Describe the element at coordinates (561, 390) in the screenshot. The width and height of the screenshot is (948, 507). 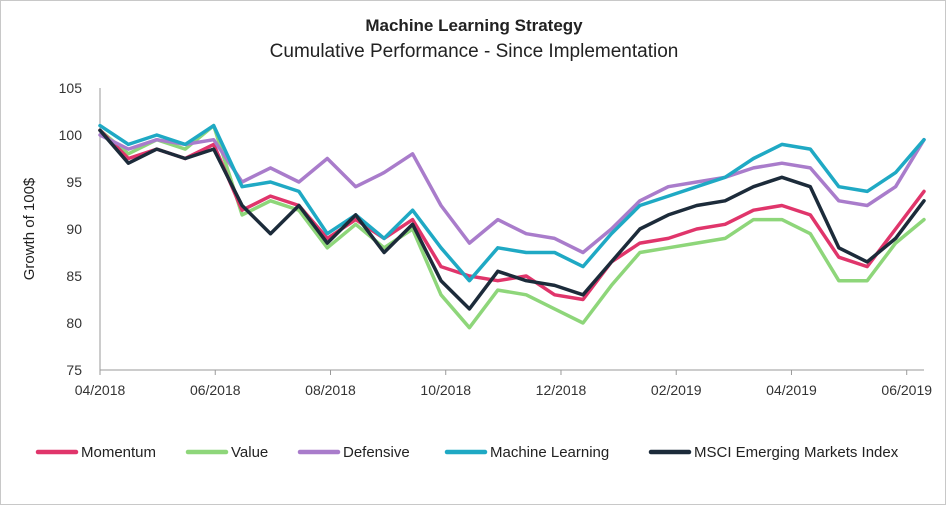
I see `x-tick-label: 12/2018` at that location.